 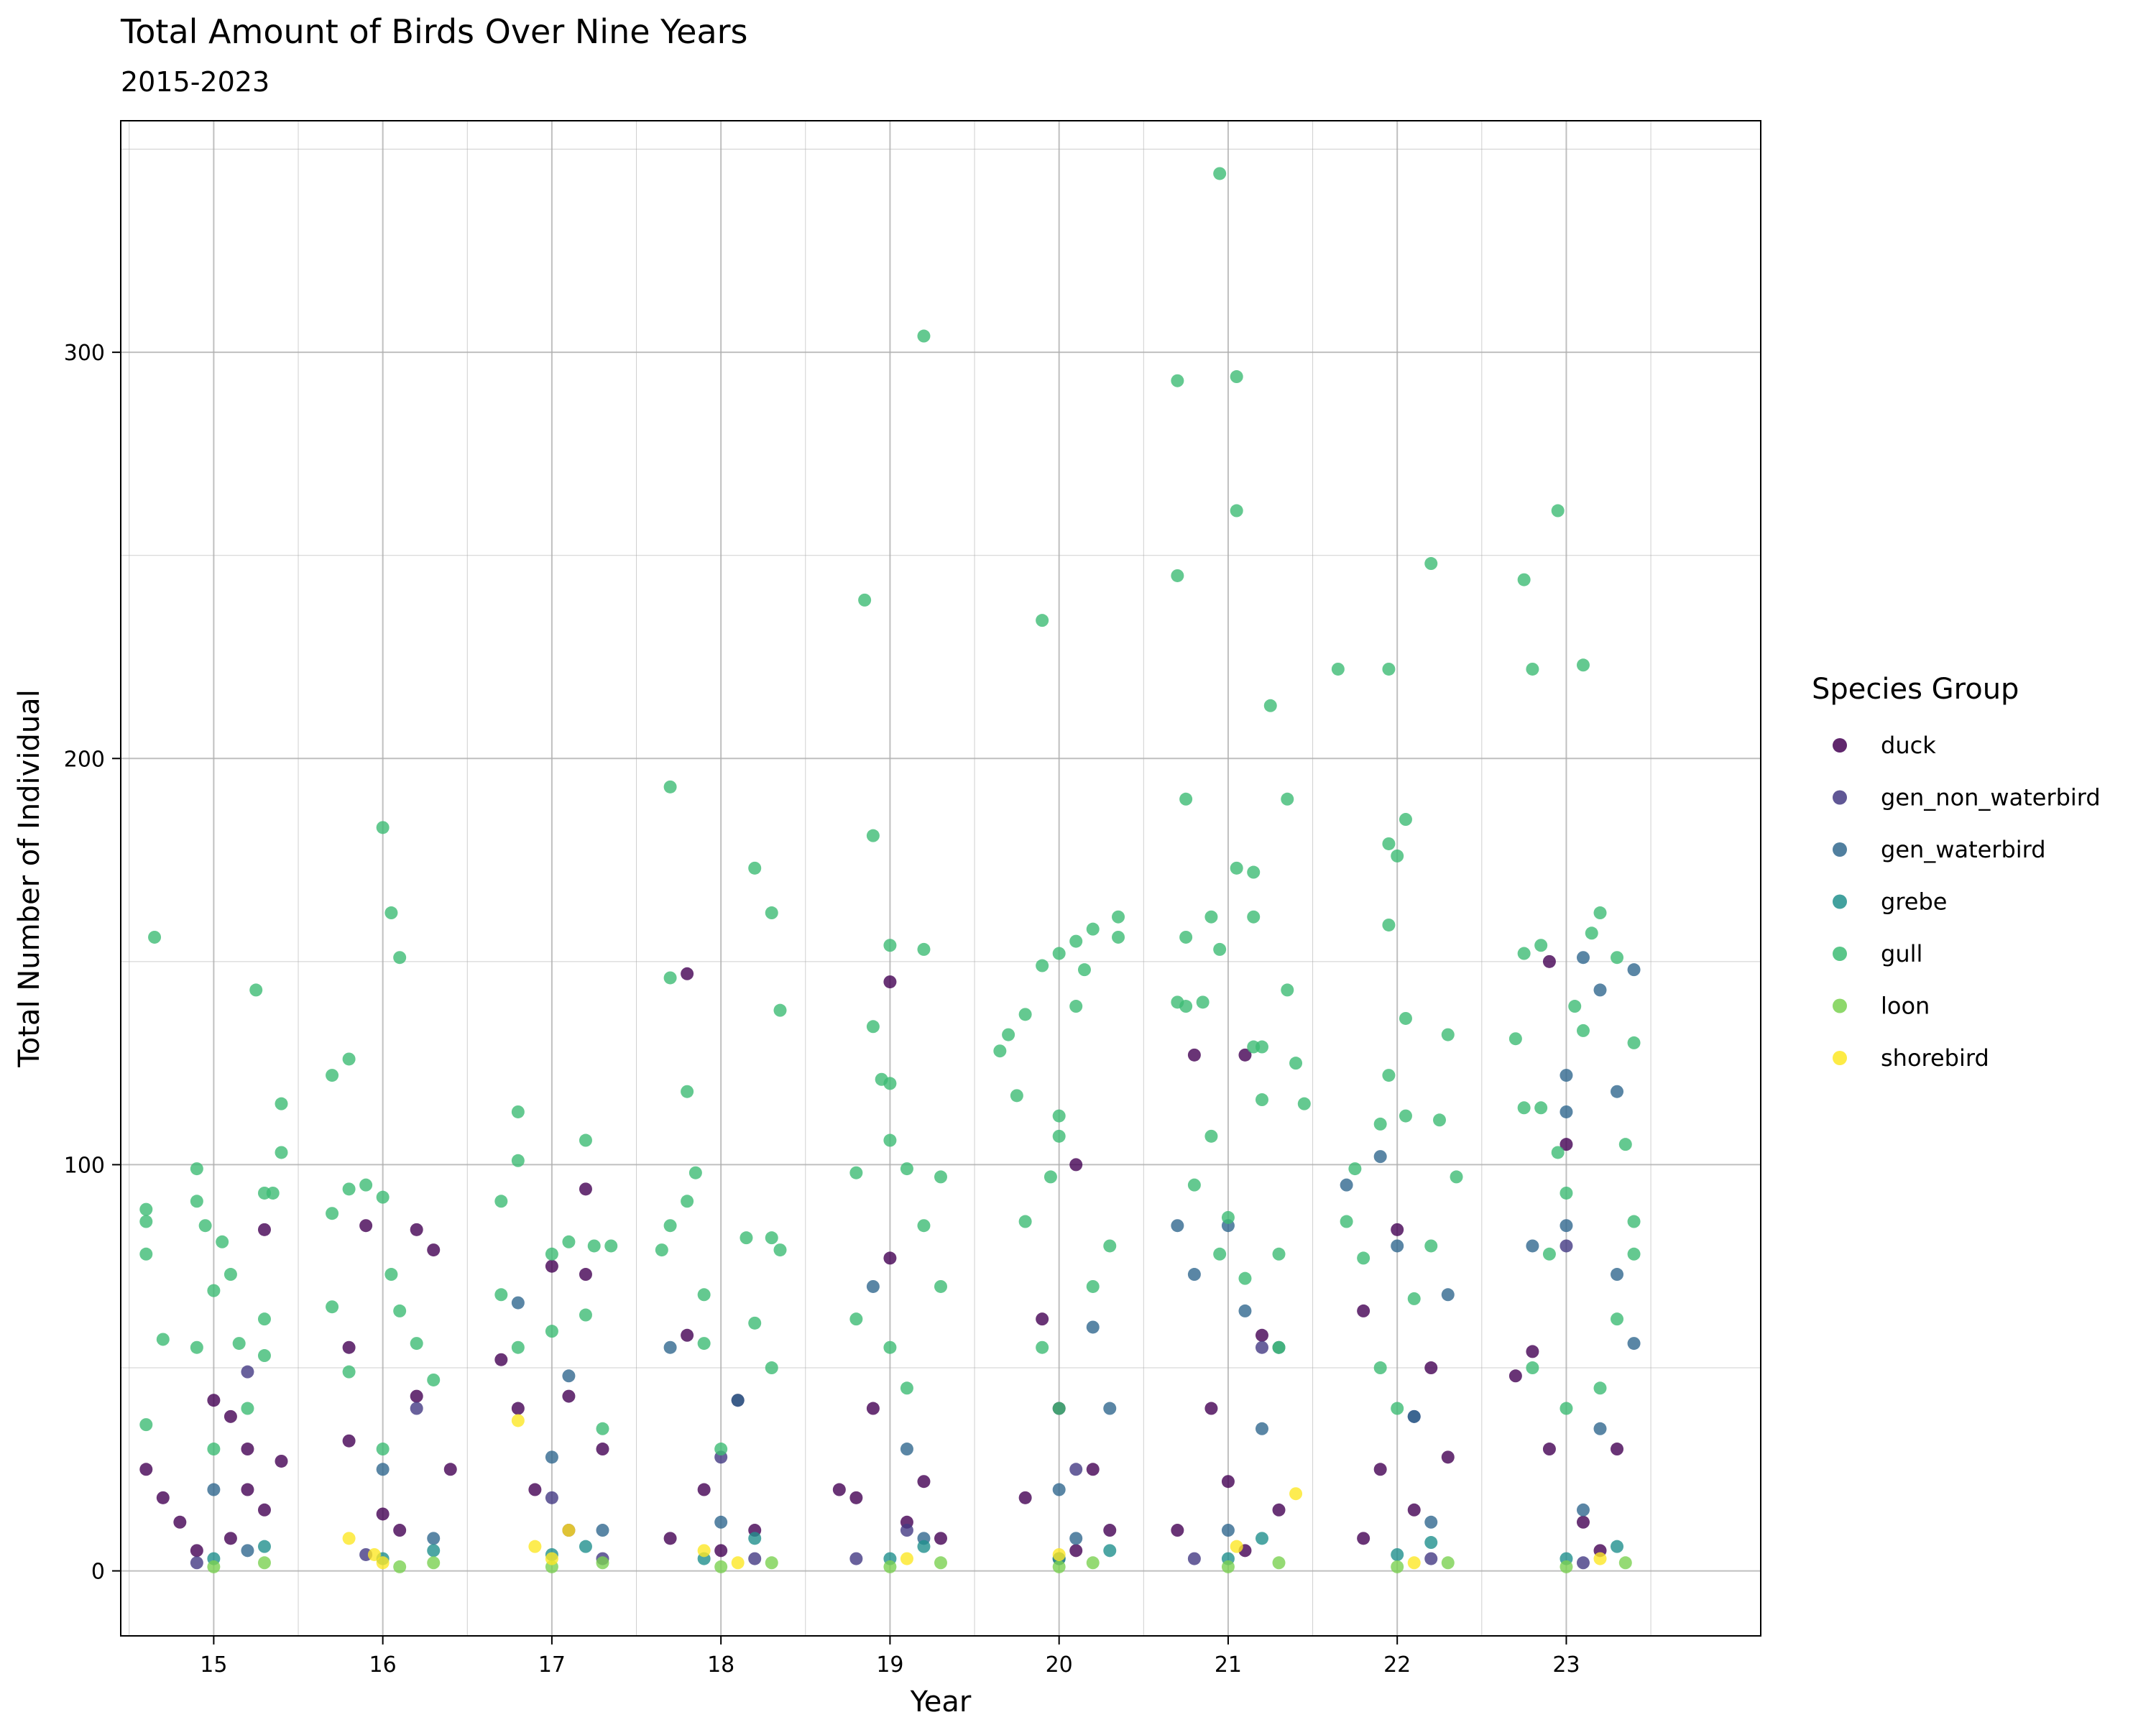 I want to click on y-axis: 0 100 200 300, so click(x=93, y=963).